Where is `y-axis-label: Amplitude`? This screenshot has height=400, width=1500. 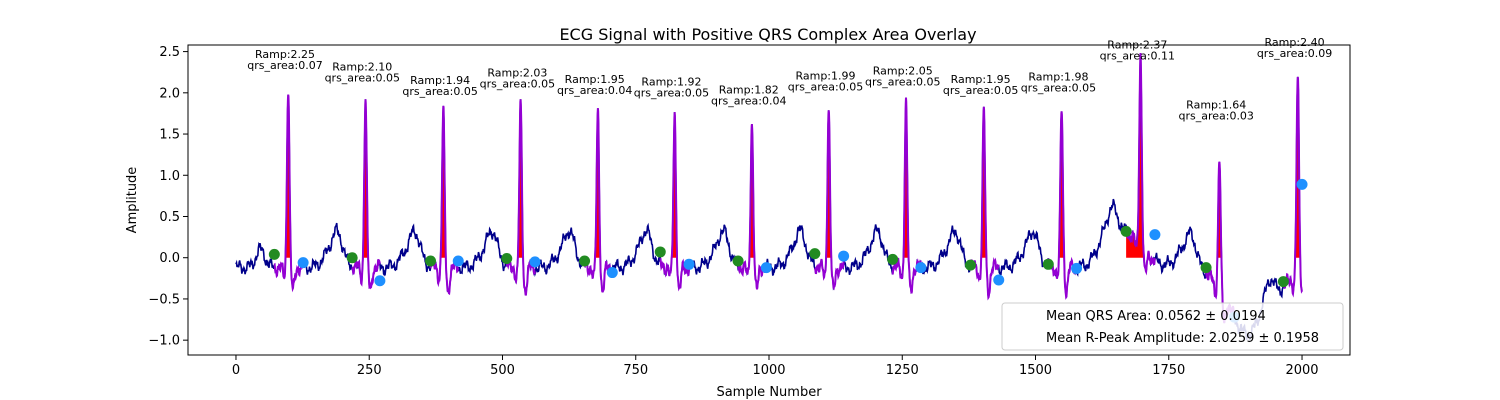
y-axis-label: Amplitude is located at coordinates (132, 200).